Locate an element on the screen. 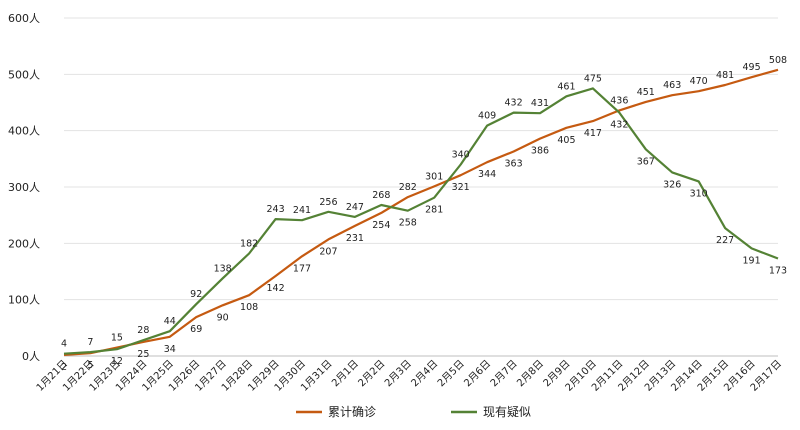 The image size is (800, 430). data-label: 451 is located at coordinates (646, 92).